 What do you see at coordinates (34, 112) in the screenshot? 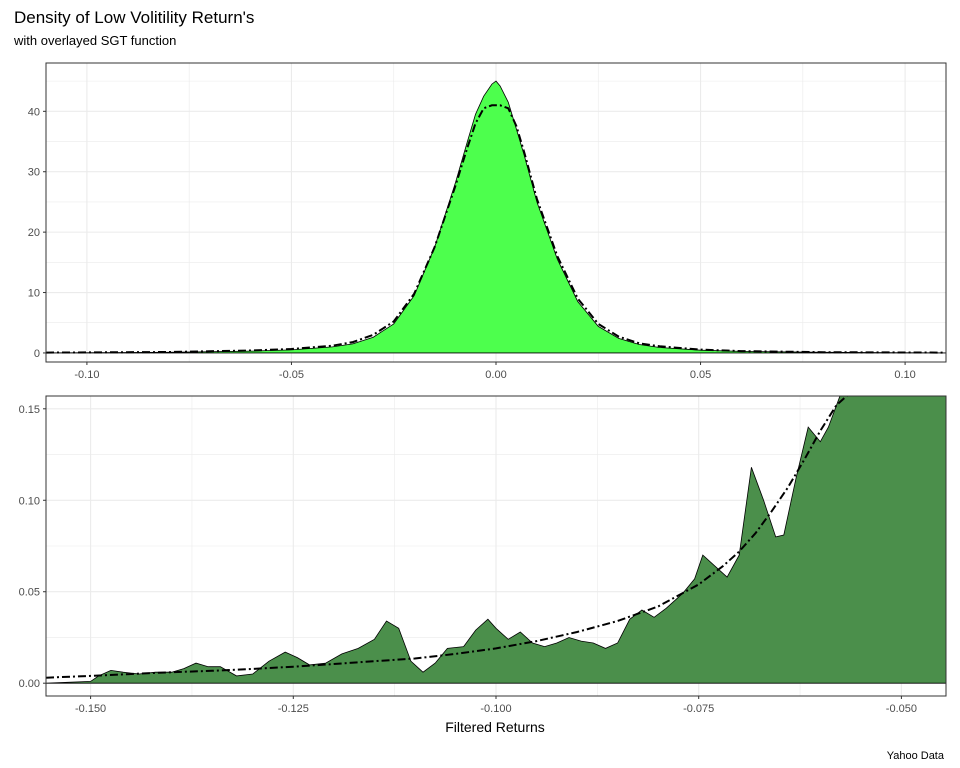
I see `top-y-tick-label: 40` at bounding box center [34, 112].